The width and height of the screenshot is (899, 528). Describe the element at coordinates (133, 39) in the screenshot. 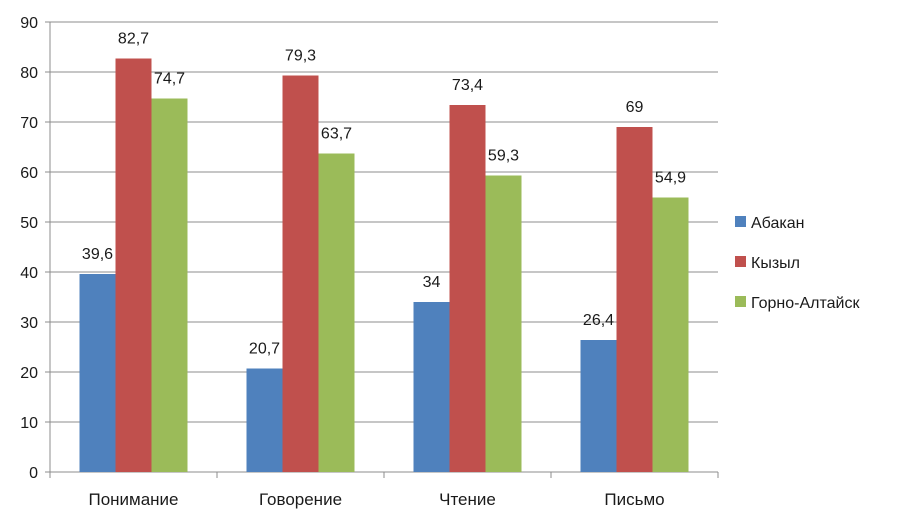

I see `bar-data-label: 82,7` at that location.